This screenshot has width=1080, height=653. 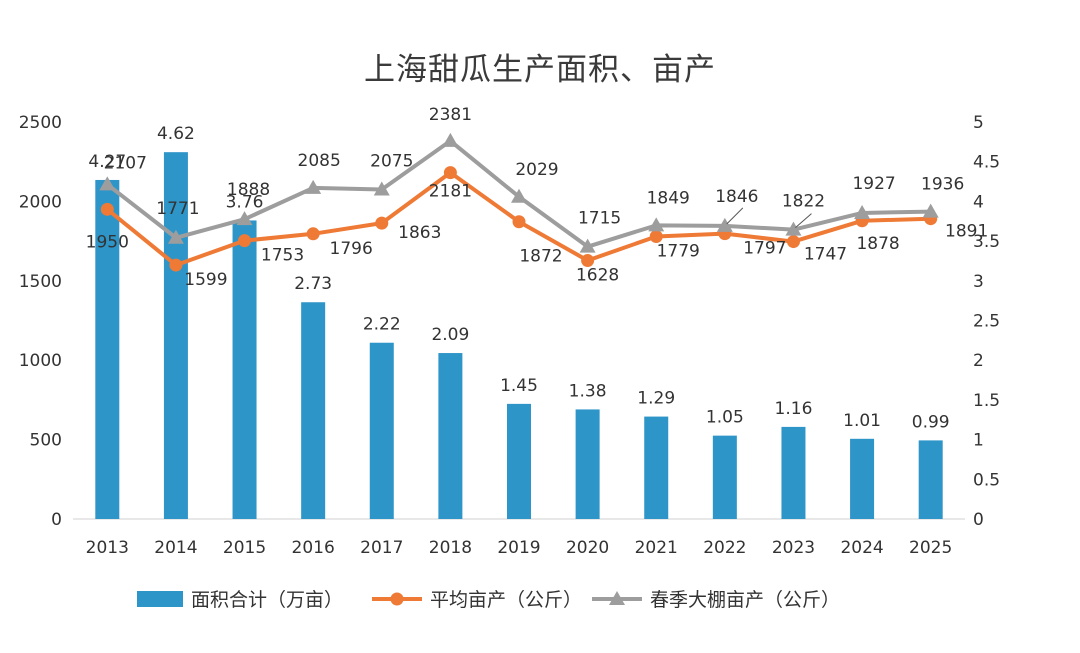 What do you see at coordinates (930, 548) in the screenshot?
I see `x-axis-tick-label: 2025` at bounding box center [930, 548].